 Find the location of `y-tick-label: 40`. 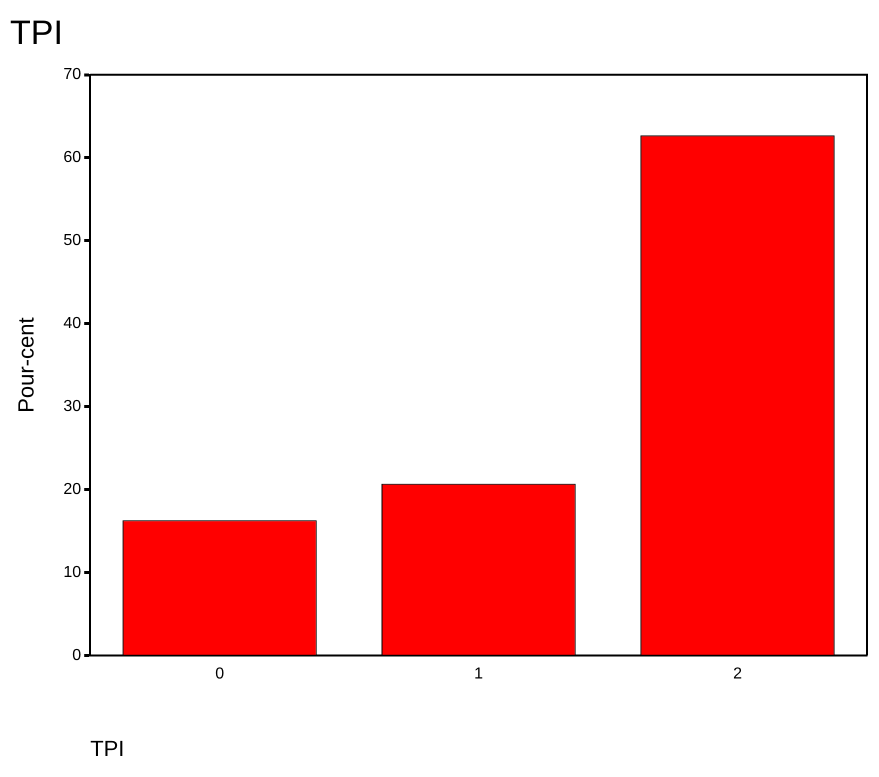

y-tick-label: 40 is located at coordinates (72, 323).